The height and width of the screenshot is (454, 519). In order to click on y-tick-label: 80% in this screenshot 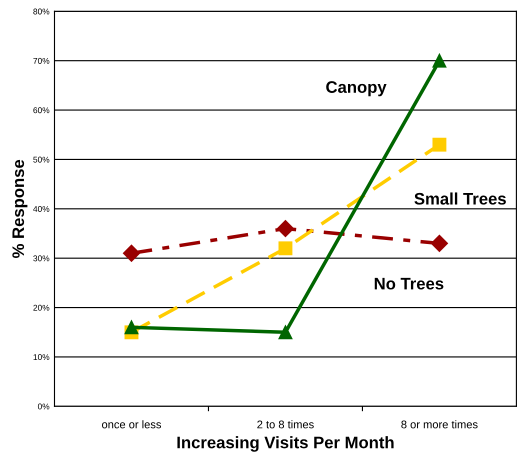, I will do `click(41, 11)`.